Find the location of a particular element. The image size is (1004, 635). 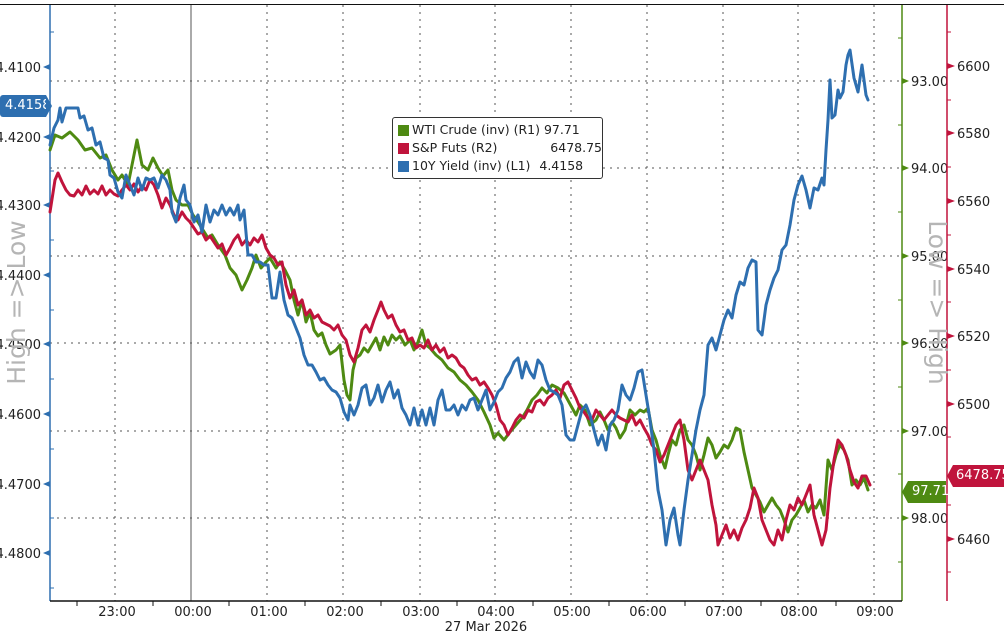

left-tick: 4.4500 is located at coordinates (20, 345).